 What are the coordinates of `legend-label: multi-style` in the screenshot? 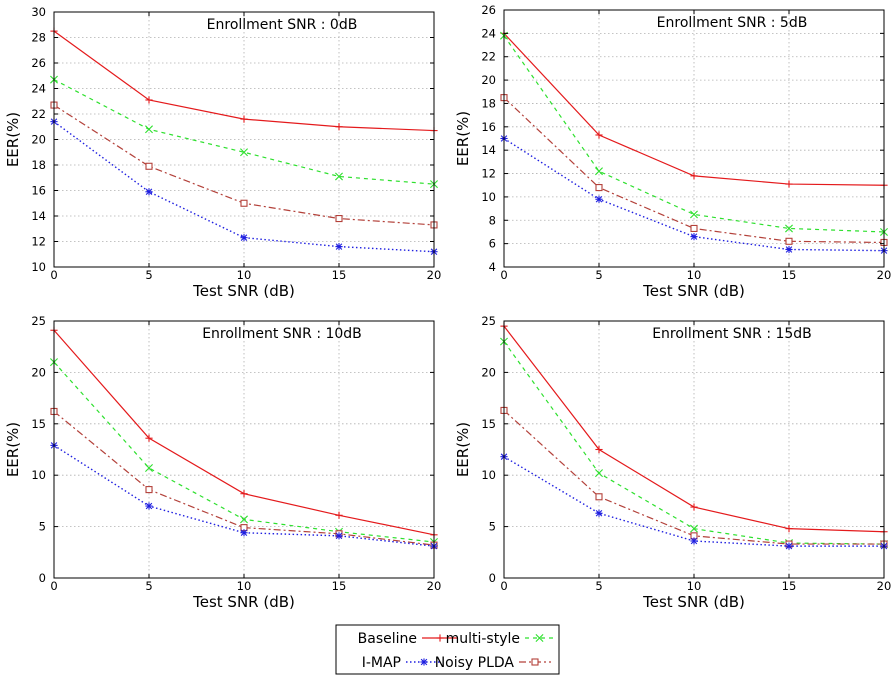 It's located at (483, 639).